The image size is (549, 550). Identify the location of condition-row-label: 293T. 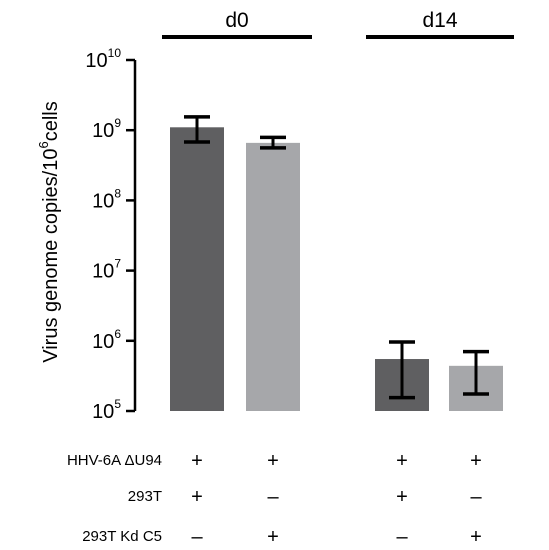
(145, 496).